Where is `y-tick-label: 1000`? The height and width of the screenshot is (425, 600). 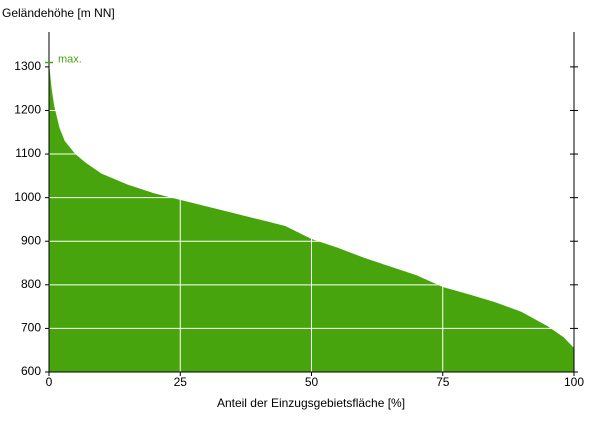
y-tick-label: 1000 is located at coordinates (27, 197).